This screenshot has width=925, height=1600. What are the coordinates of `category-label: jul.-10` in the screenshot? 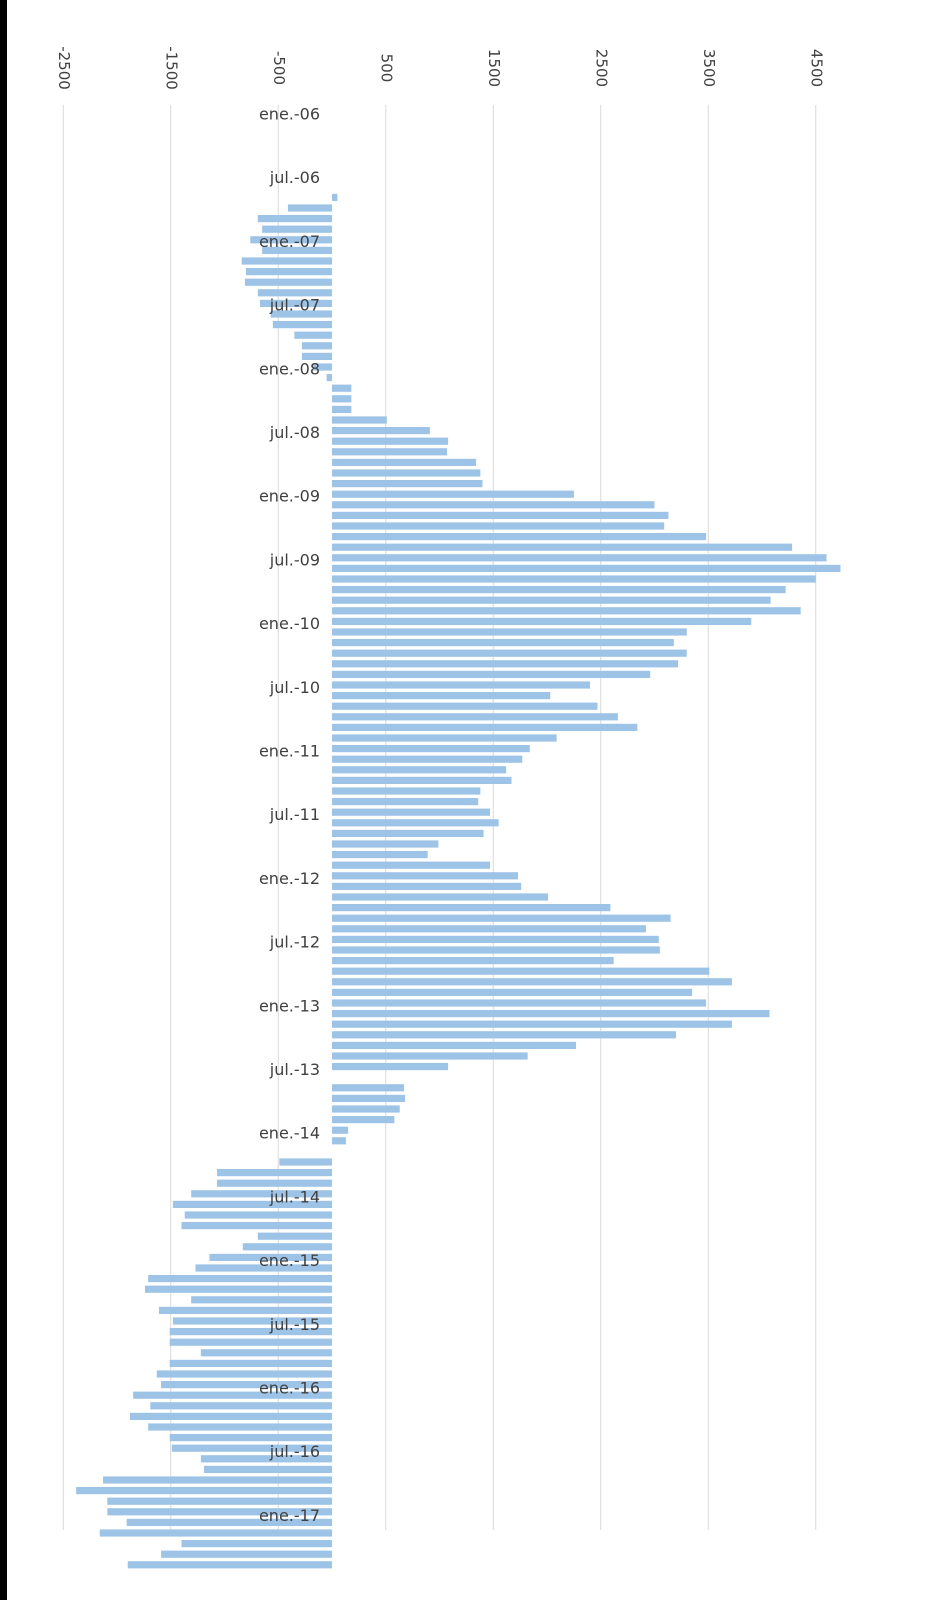 It's located at (294, 687).